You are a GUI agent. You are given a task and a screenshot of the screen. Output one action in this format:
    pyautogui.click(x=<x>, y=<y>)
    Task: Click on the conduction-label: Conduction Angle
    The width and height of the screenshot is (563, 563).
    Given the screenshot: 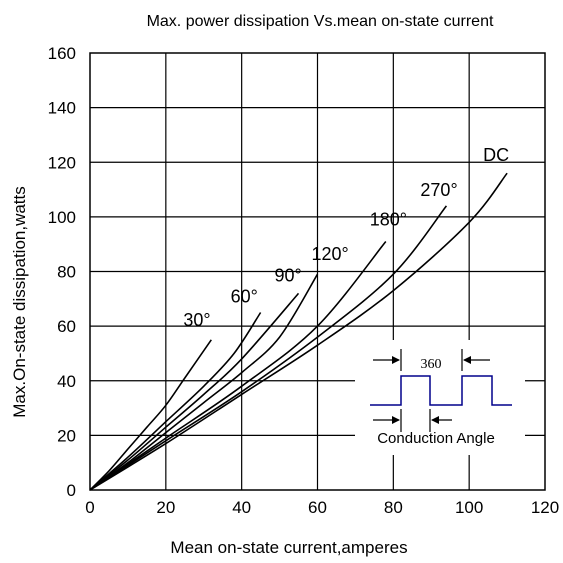 What is the action you would take?
    pyautogui.click(x=436, y=438)
    